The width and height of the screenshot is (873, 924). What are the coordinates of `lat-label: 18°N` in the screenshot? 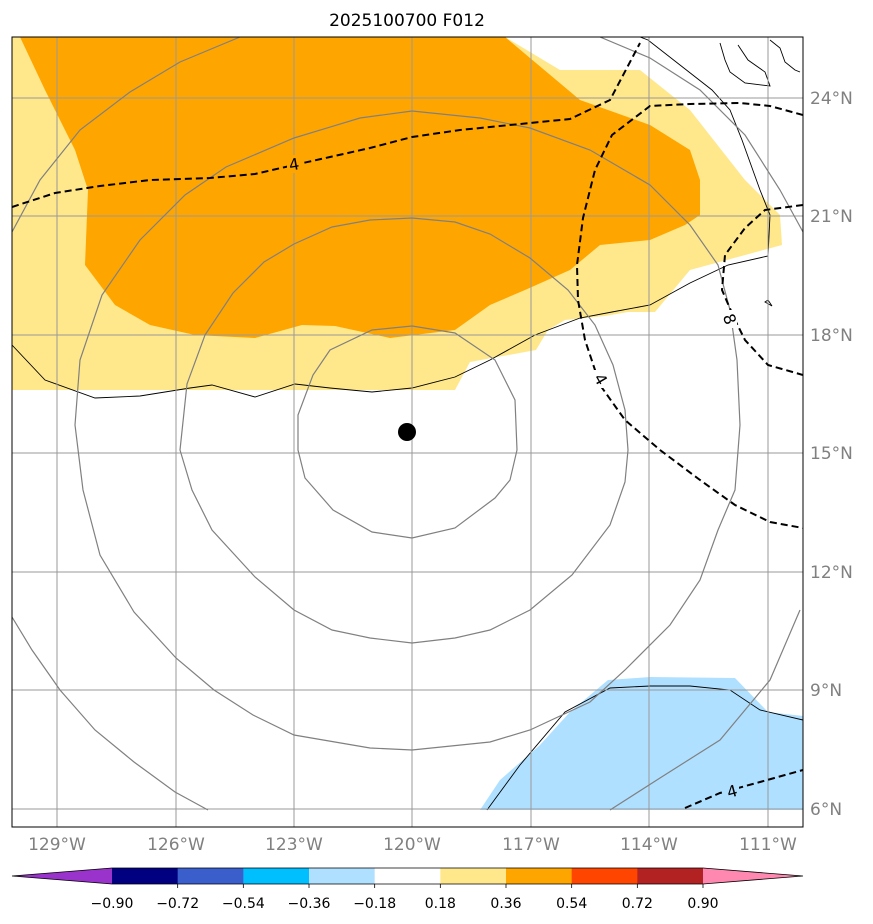 It's located at (831, 336).